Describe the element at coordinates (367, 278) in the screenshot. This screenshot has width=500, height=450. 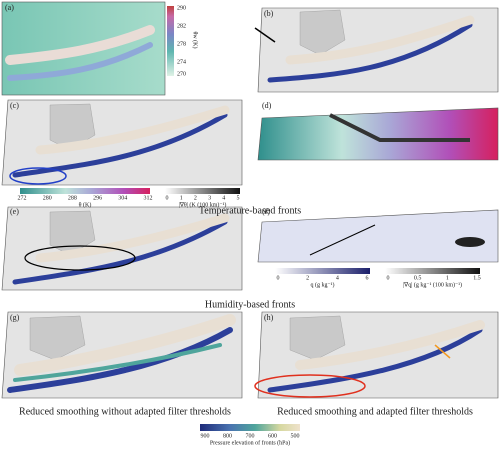
I see `colorbar-tick-label: 6` at that location.